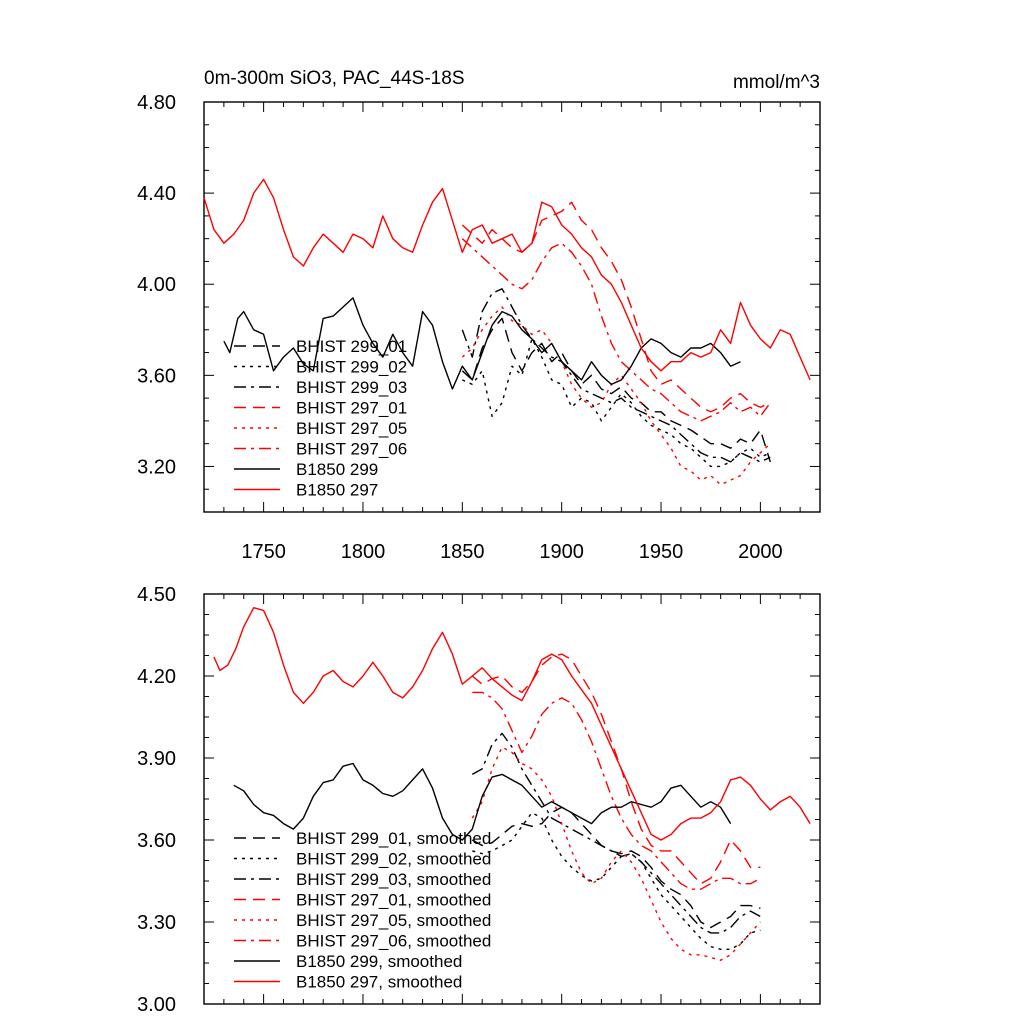  What do you see at coordinates (561, 552) in the screenshot?
I see `x-tick-label: 1900` at bounding box center [561, 552].